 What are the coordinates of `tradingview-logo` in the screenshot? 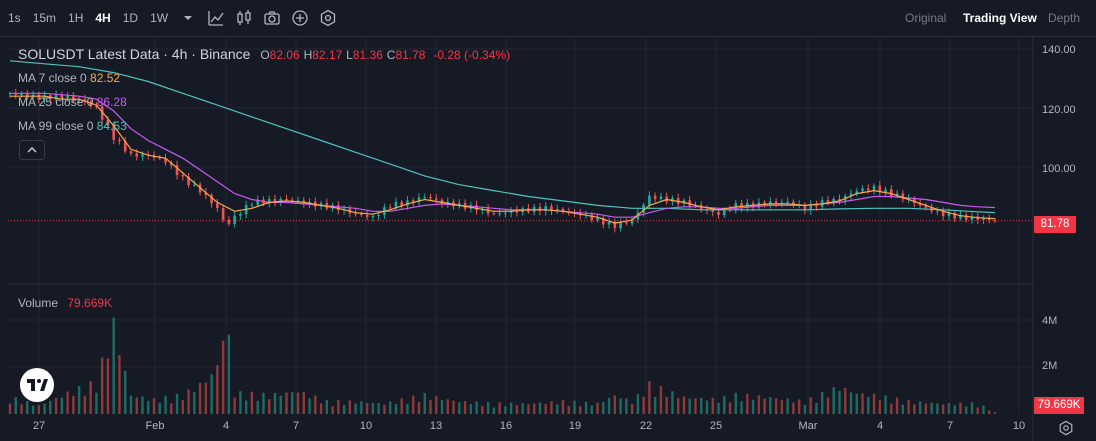 It's located at (37, 385).